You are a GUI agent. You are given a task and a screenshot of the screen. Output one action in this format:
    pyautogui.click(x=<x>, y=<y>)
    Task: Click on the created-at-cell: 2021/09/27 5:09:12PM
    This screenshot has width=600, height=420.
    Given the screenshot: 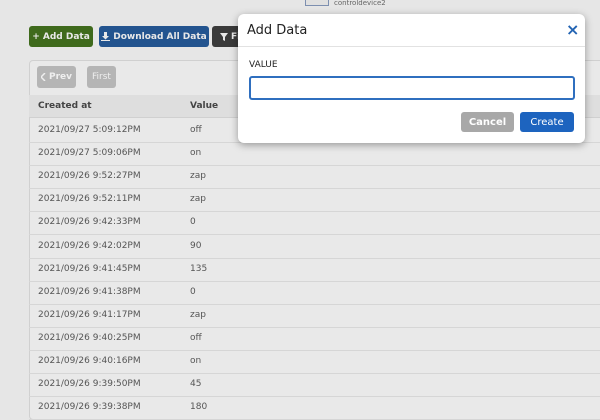 What is the action you would take?
    pyautogui.click(x=89, y=130)
    